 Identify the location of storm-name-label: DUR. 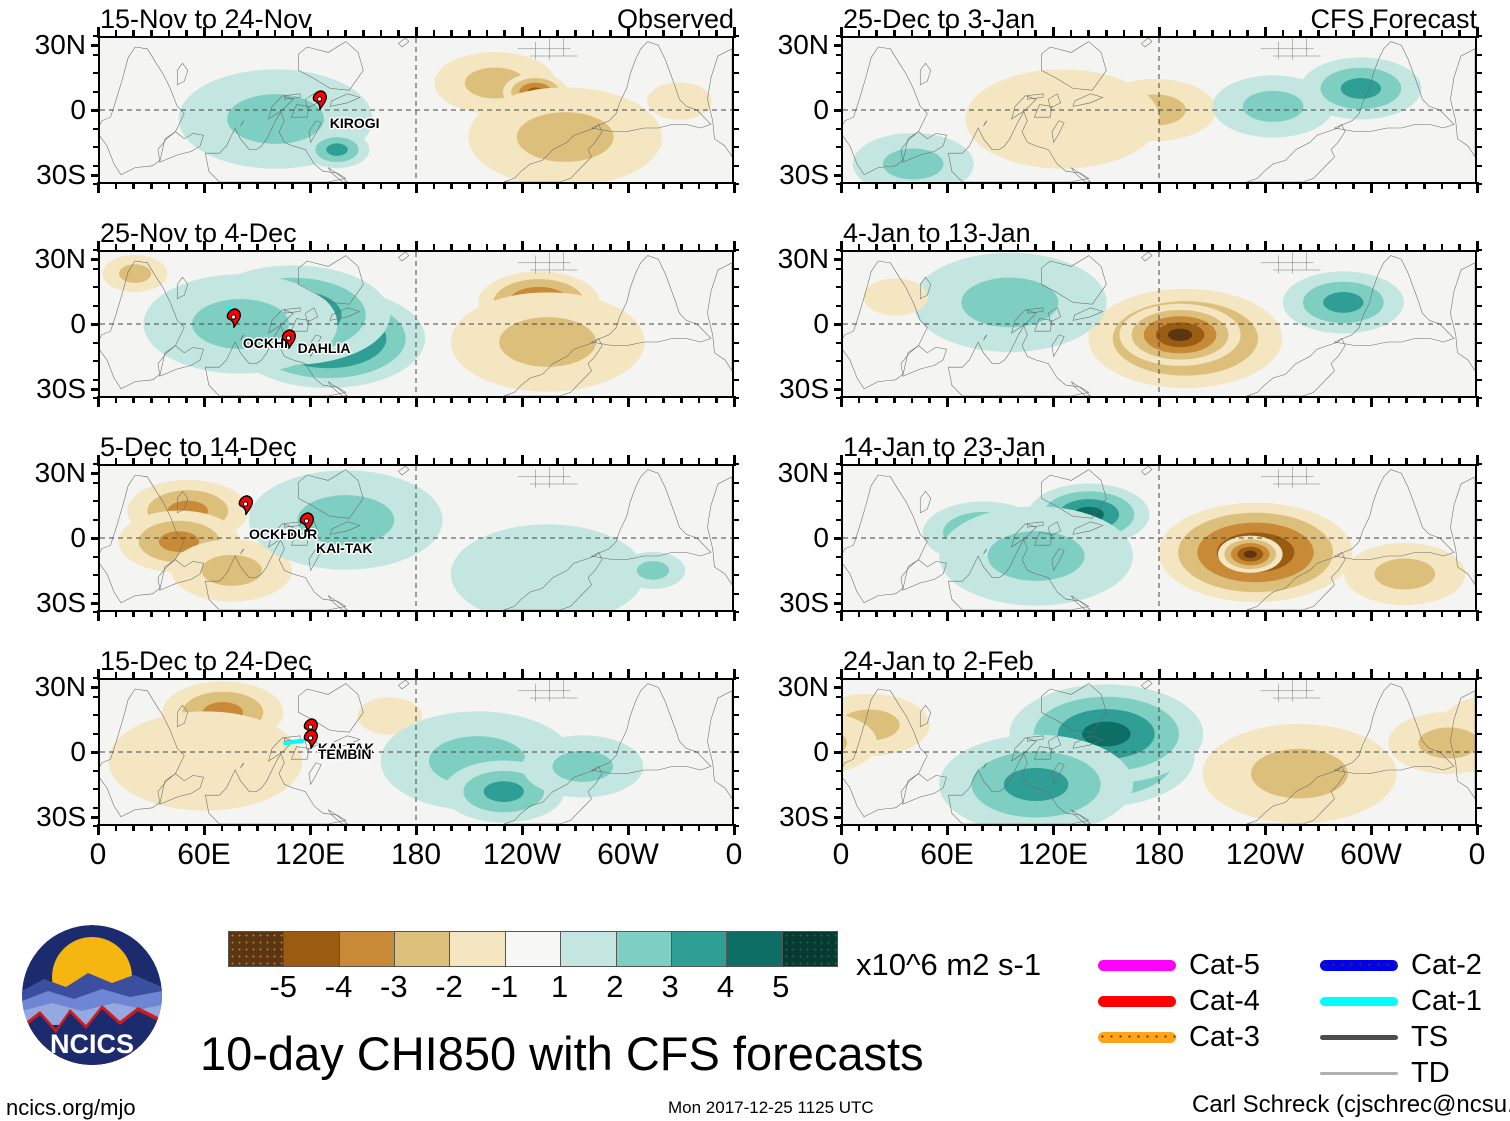
(302, 533).